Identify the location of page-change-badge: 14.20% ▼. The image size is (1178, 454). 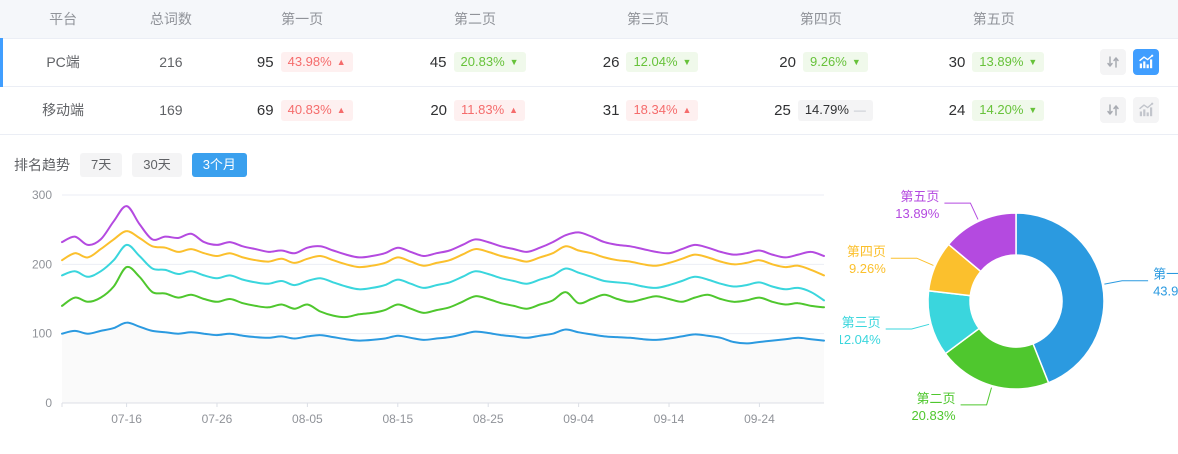
(1008, 110).